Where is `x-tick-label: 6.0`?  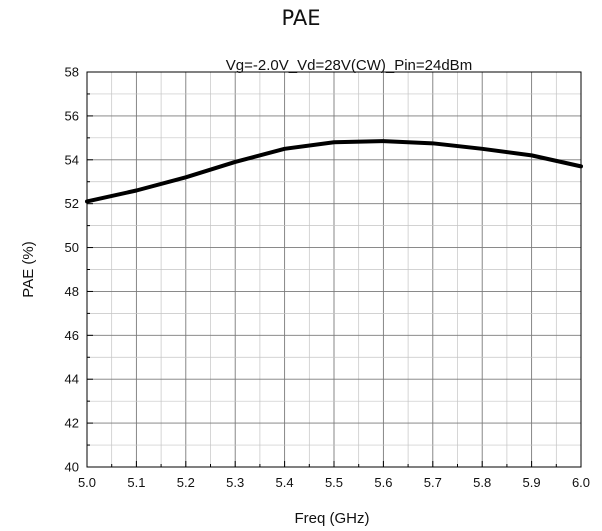
x-tick-label: 6.0 is located at coordinates (581, 482).